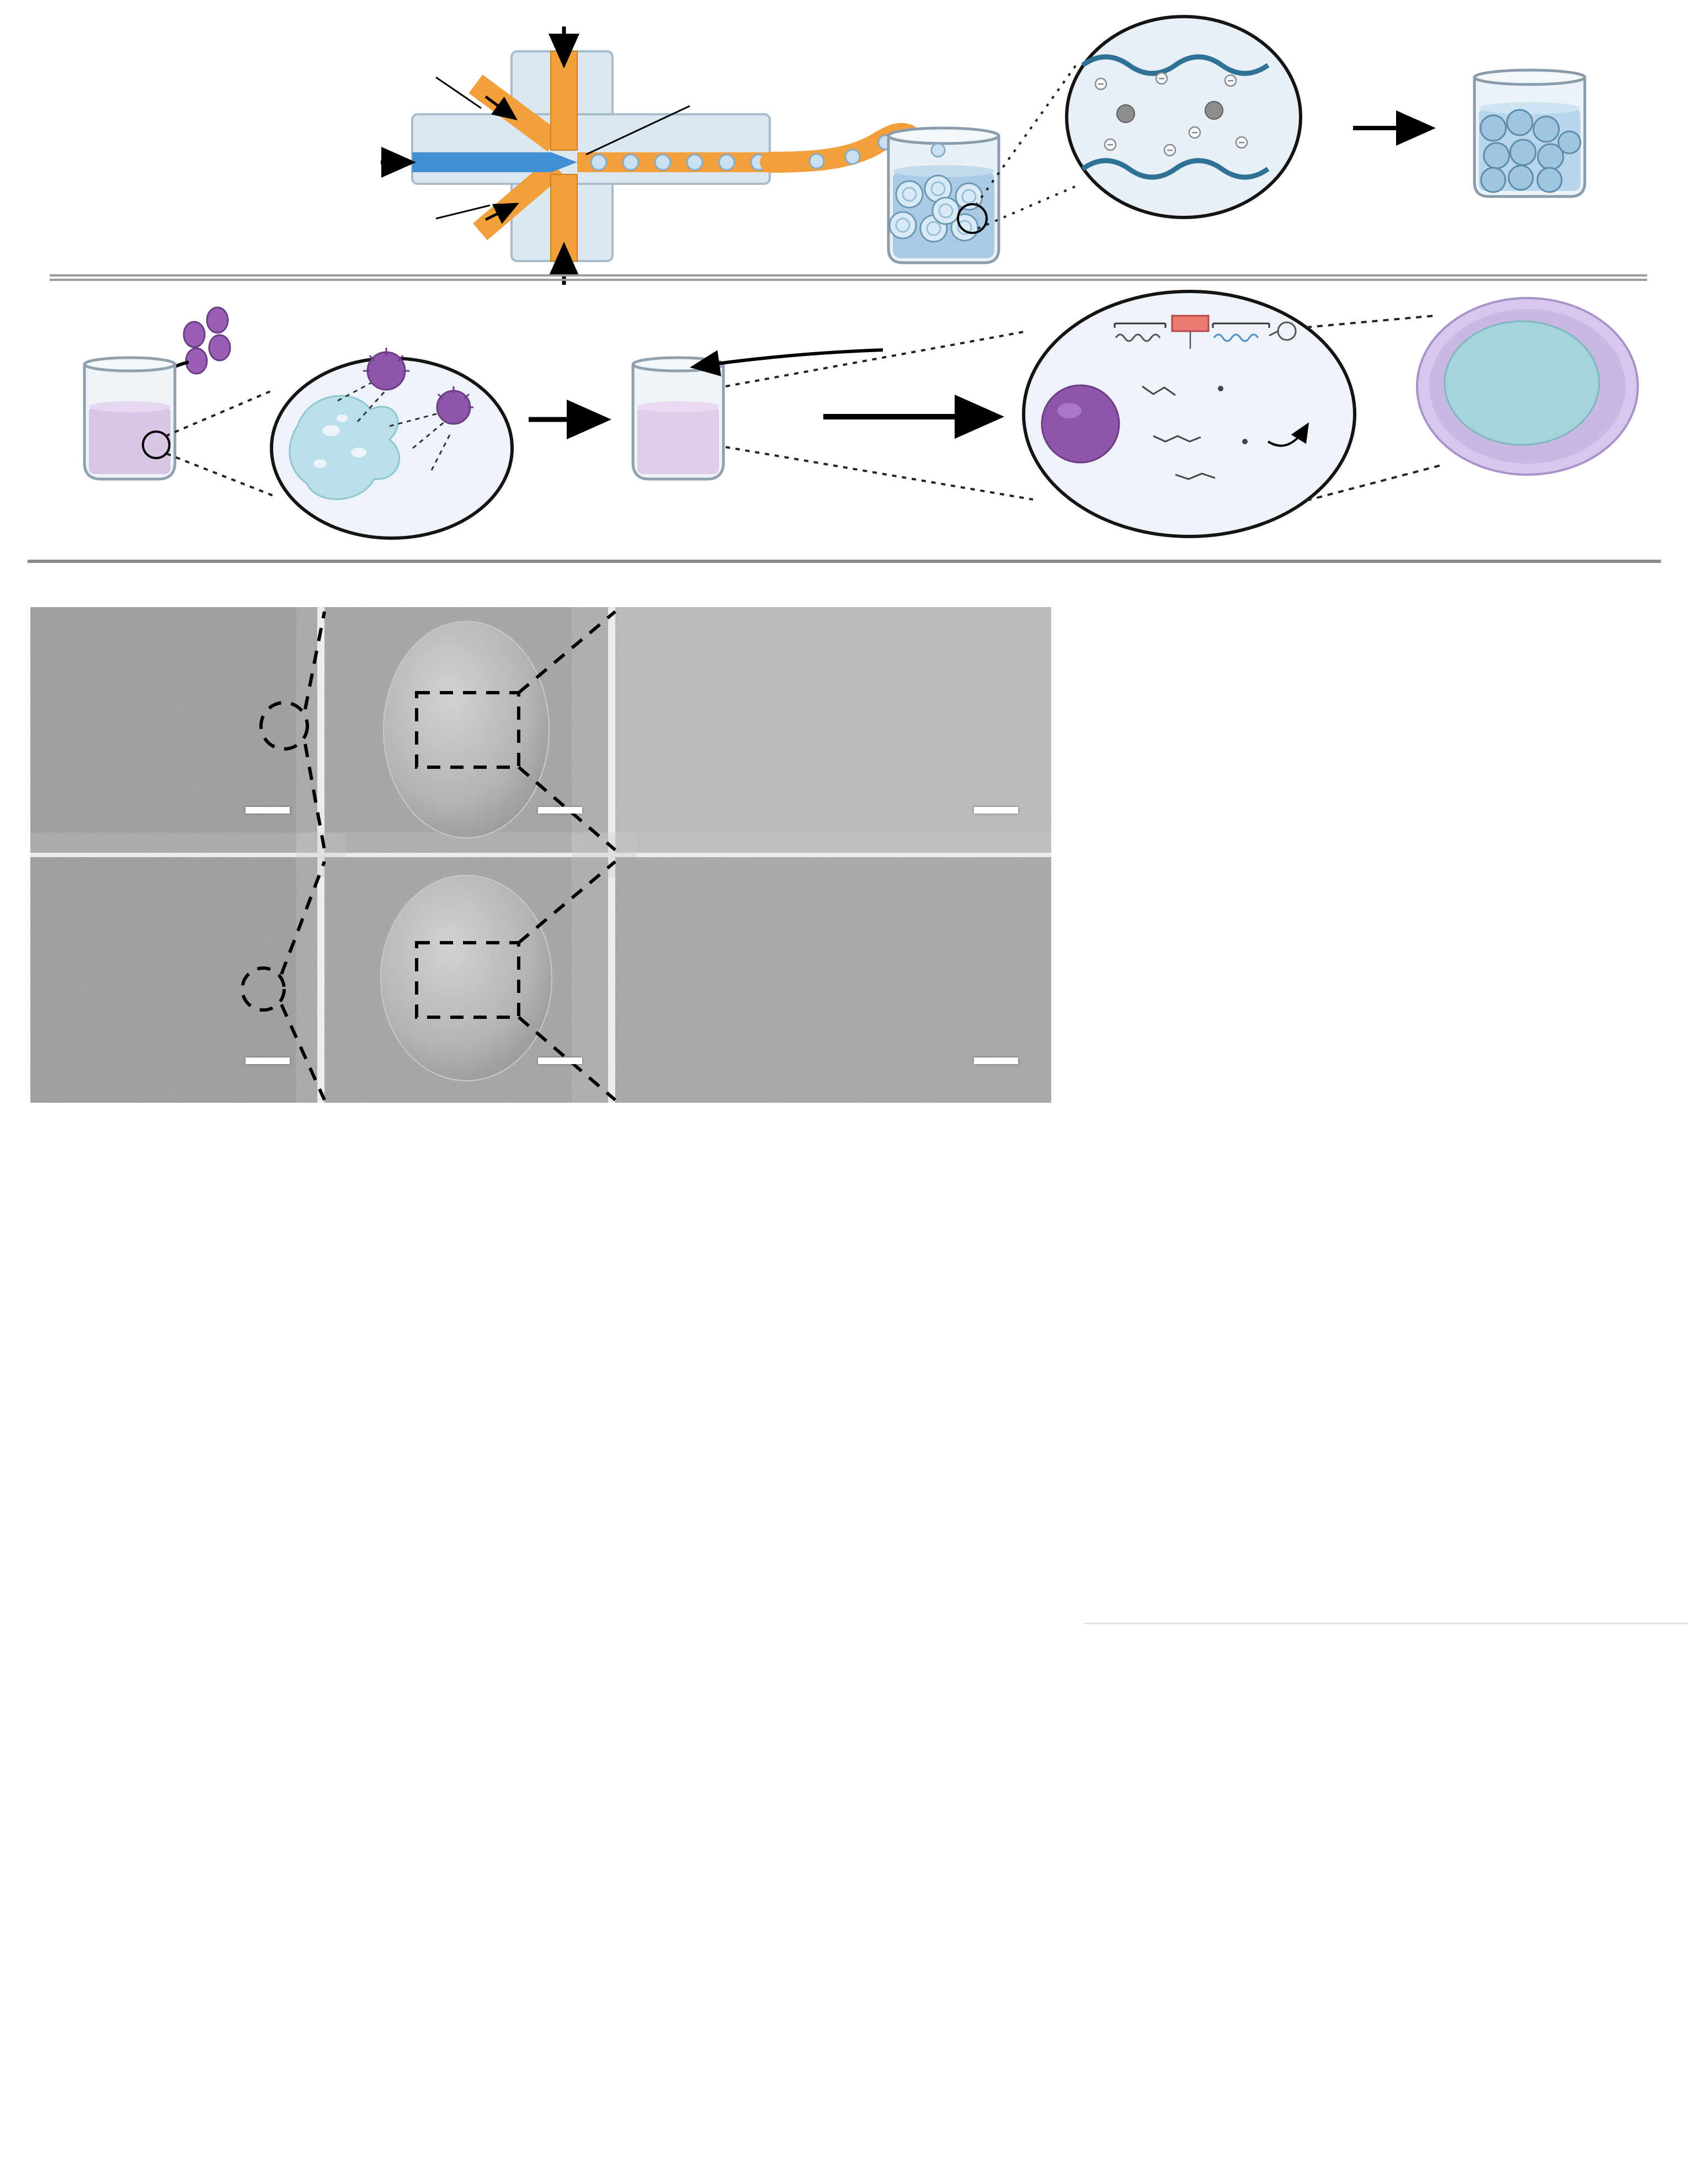 This screenshot has height=2184, width=1688. I want to click on solution-arrow, so click(786, 362).